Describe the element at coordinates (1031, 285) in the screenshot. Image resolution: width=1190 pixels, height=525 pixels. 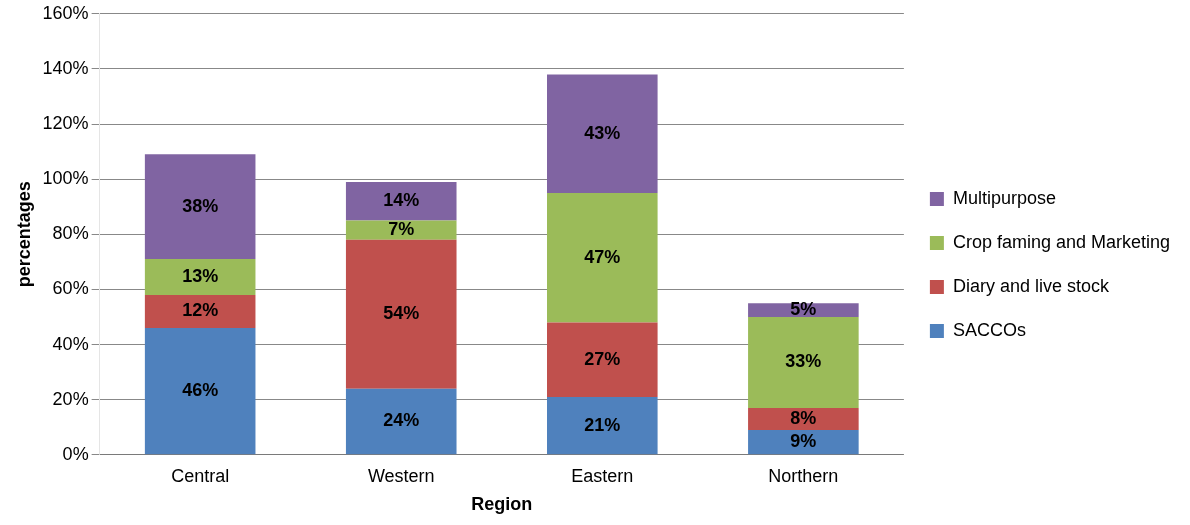
I see `legend-label: Diary and live stock` at that location.